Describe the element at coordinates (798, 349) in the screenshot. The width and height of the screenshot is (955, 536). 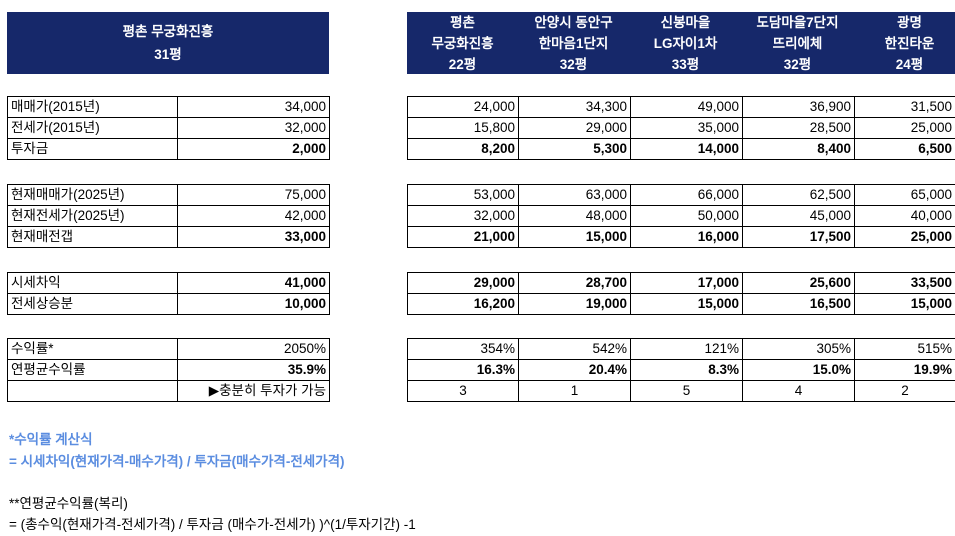
I see `comparison-value: 305%` at that location.